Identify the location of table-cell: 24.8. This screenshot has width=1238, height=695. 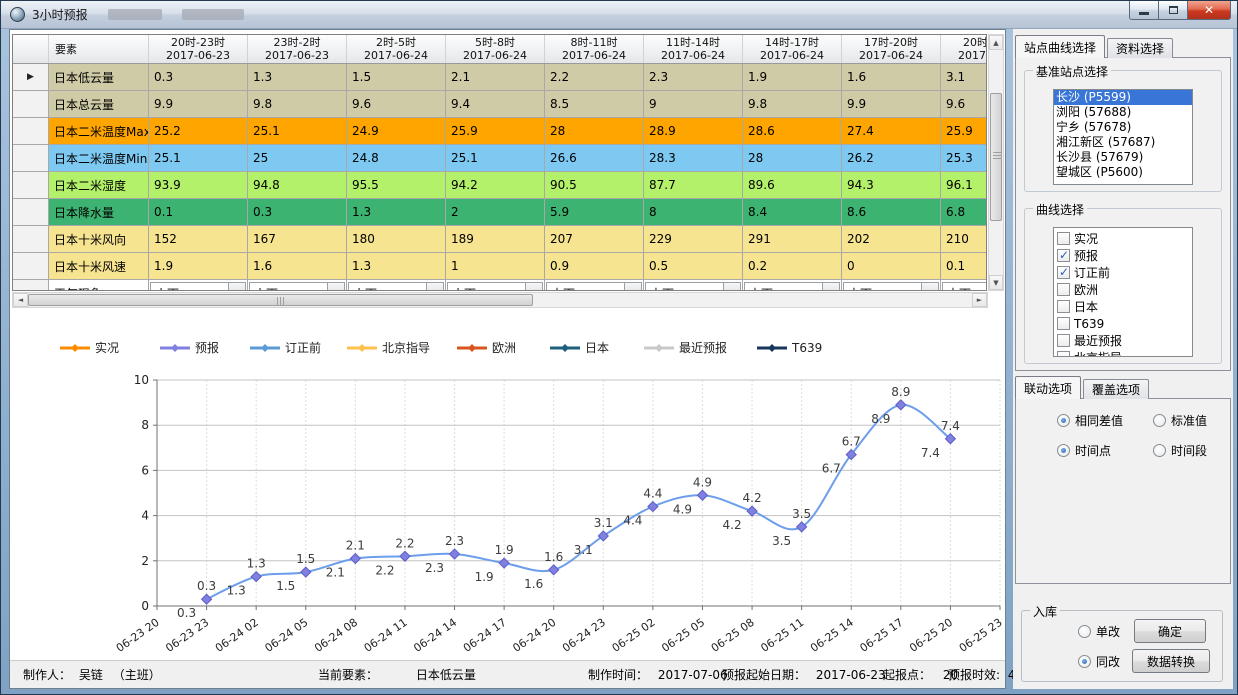
(396, 158).